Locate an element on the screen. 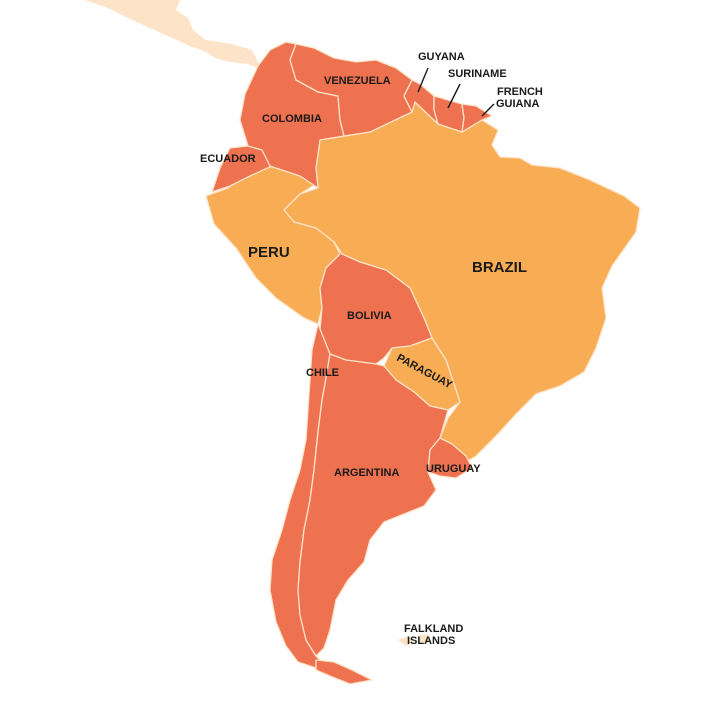  leader-french-guiana is located at coordinates (488, 110).